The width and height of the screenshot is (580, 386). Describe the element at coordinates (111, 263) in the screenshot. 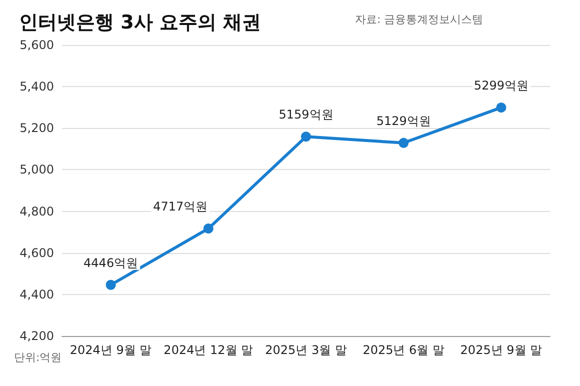

I see `data-label: 4446억원` at that location.